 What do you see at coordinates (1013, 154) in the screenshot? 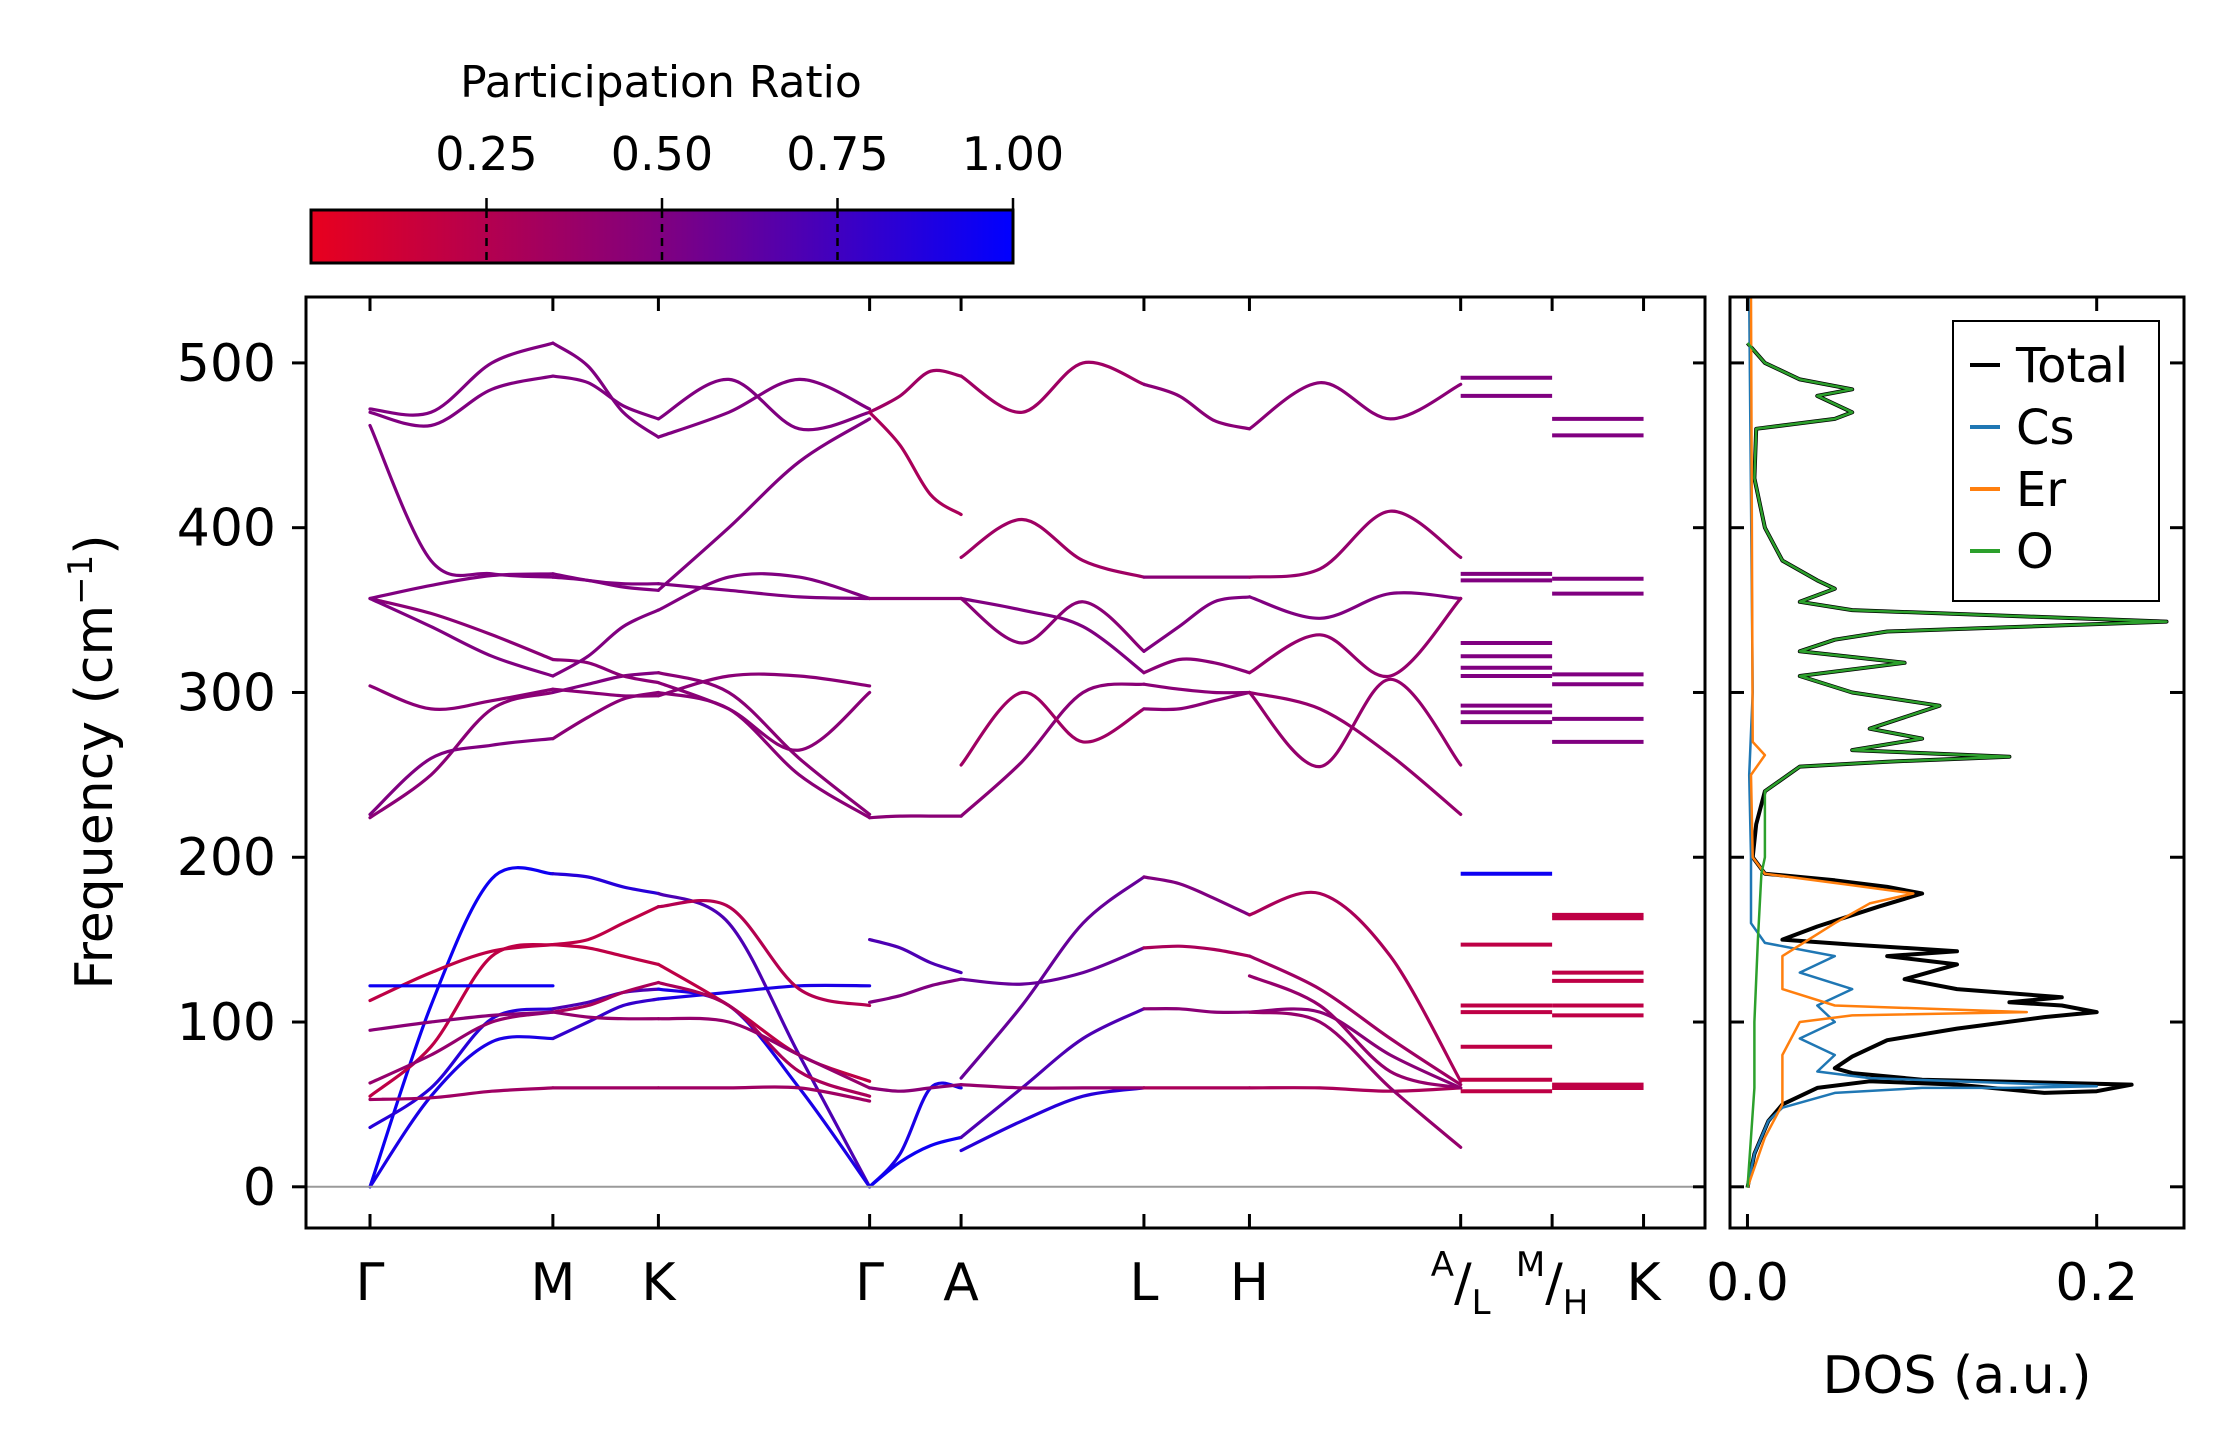
I see `colorbar-tick-label: 1.00` at bounding box center [1013, 154].